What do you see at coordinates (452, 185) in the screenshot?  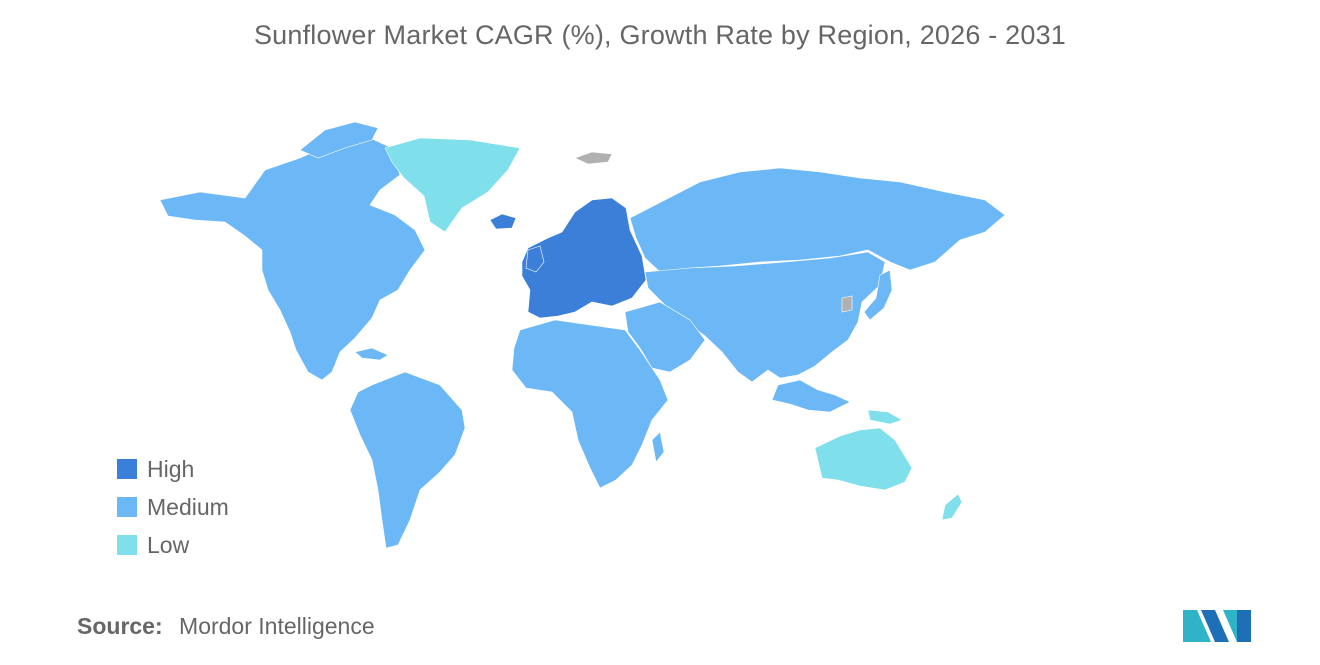 I see `region-greenland` at bounding box center [452, 185].